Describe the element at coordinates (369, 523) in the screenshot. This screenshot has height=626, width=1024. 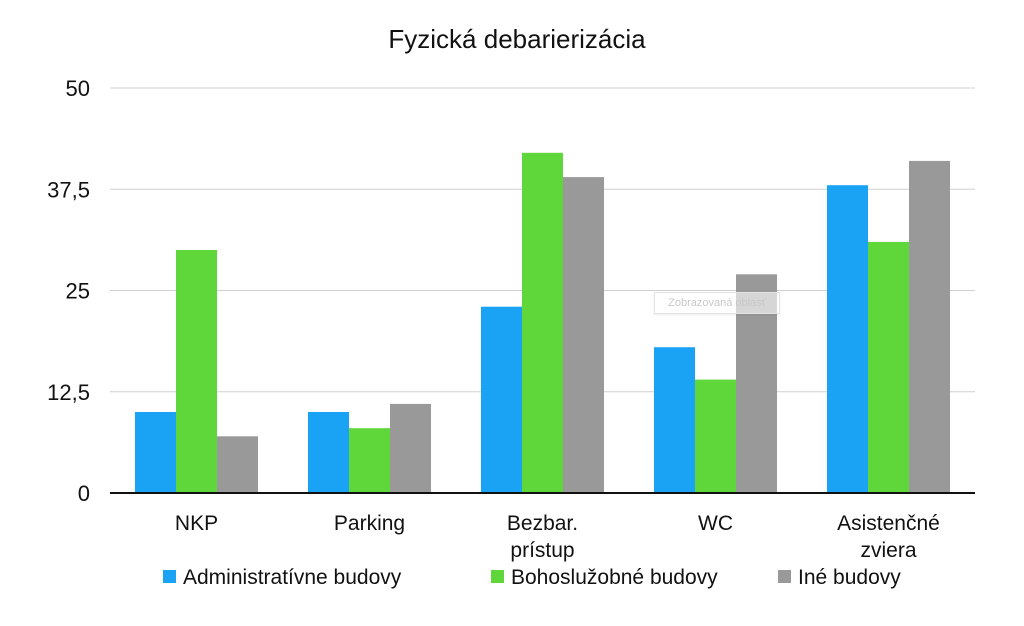
I see `x-tick-label: Parking` at that location.